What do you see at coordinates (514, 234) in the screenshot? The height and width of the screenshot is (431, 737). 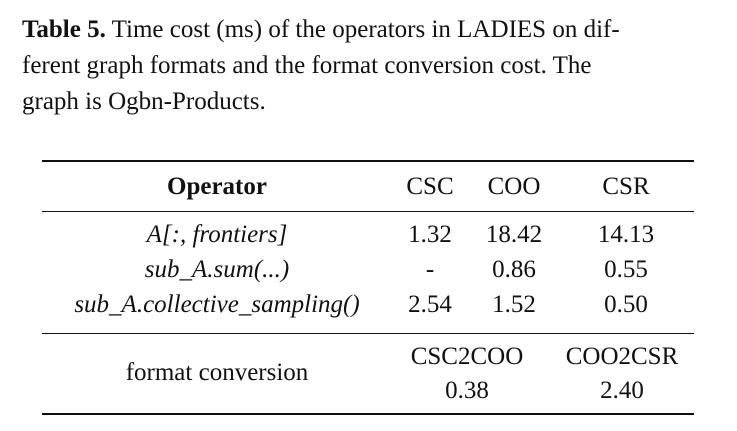 I see `row-1-coo: 18.42` at bounding box center [514, 234].